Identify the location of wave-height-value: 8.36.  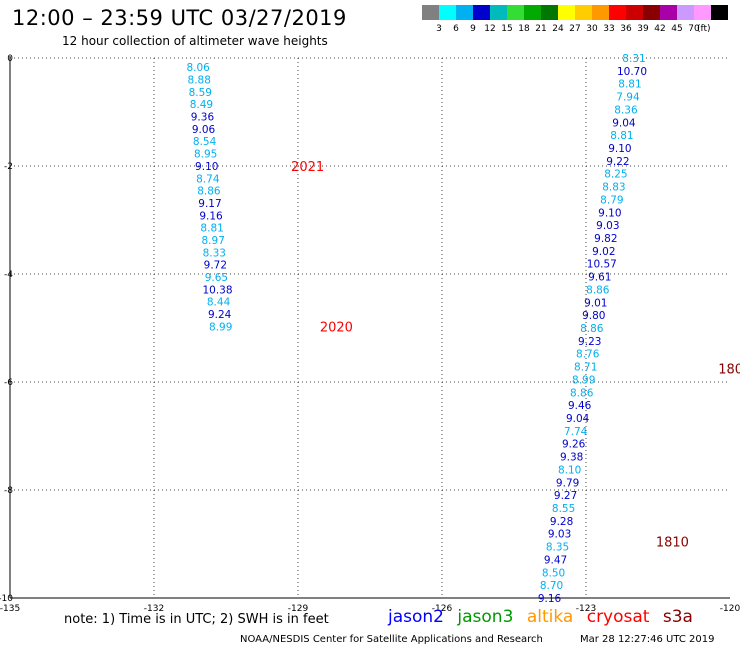
(626, 110).